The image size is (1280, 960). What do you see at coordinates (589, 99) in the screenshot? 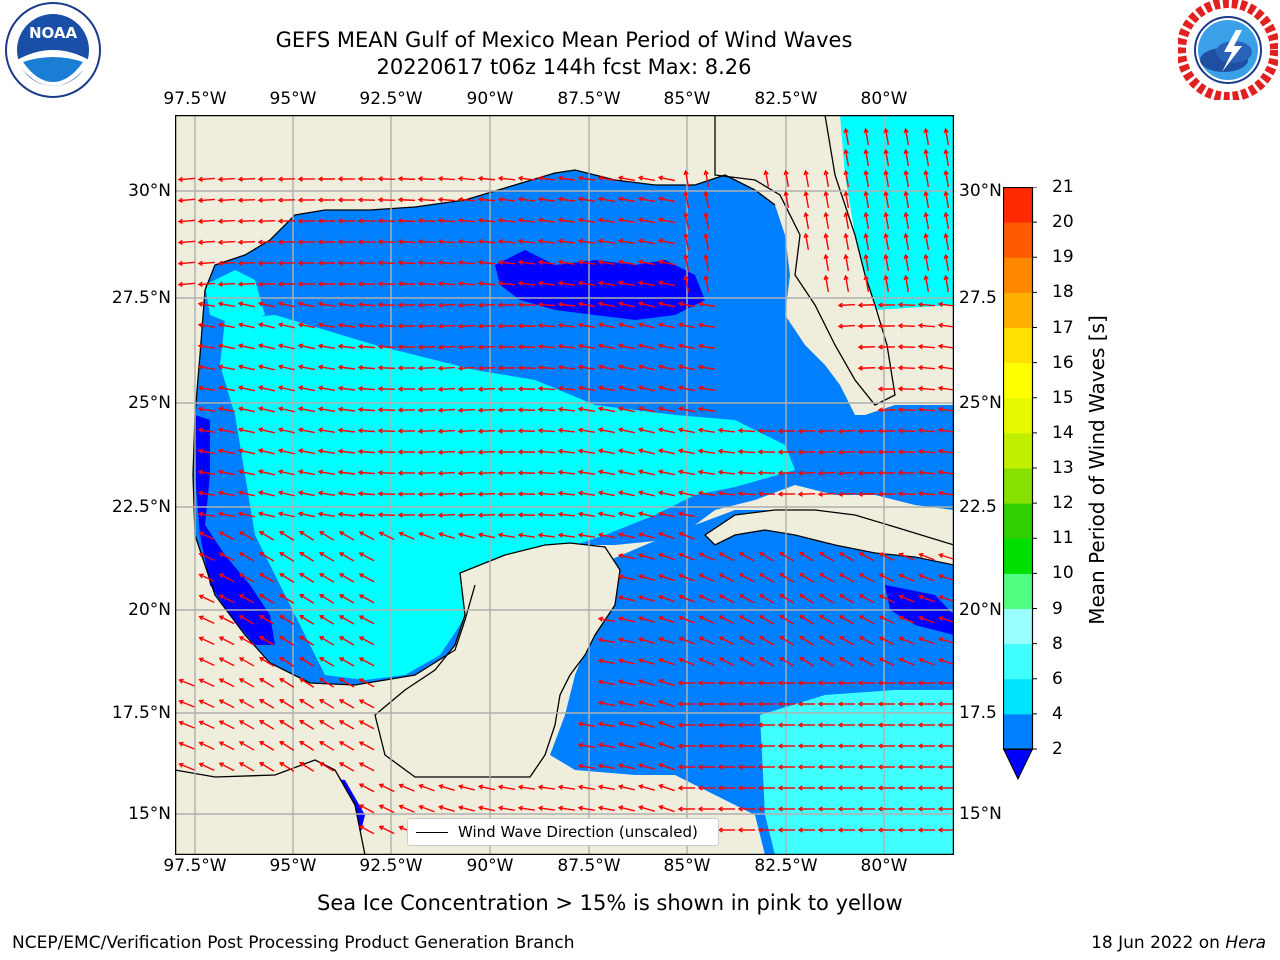
I see `lon-tick-top: 87.5°W` at bounding box center [589, 99].